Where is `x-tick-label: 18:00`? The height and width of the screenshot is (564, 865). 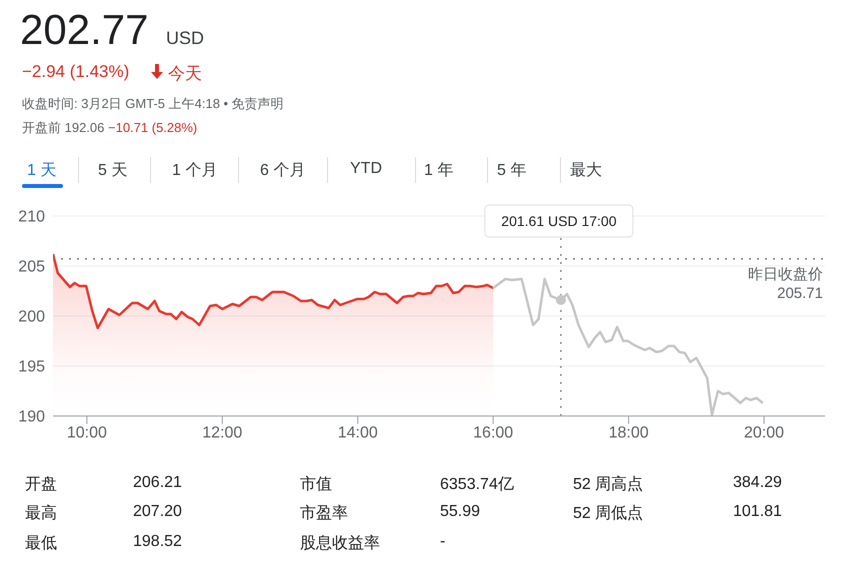 x-tick-label: 18:00 is located at coordinates (628, 433).